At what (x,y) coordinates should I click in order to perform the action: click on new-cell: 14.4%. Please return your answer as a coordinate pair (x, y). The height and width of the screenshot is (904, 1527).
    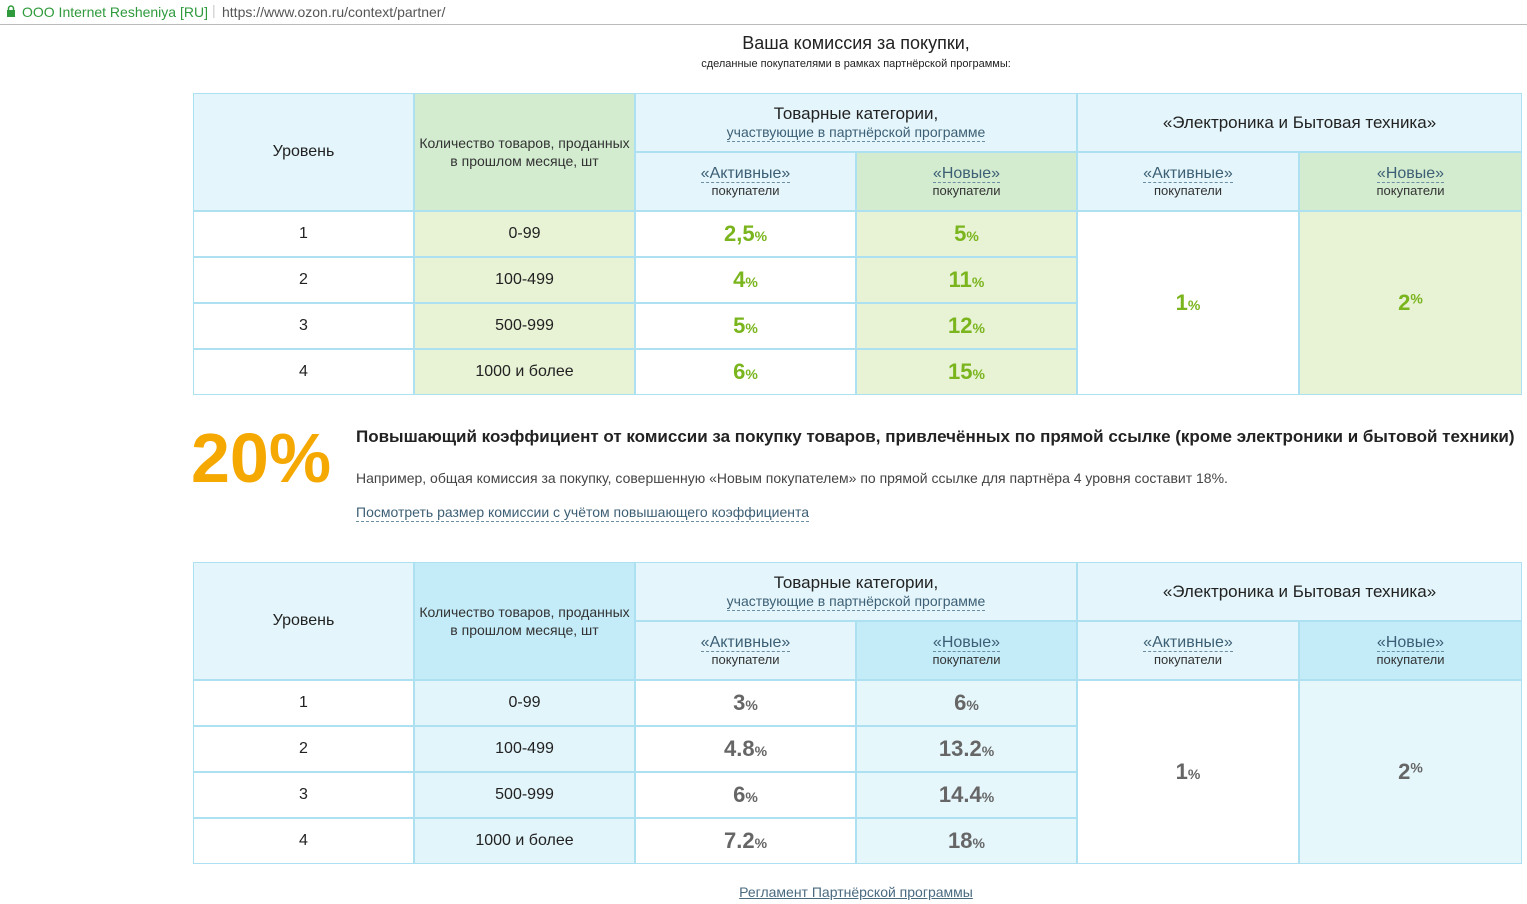
    Looking at the image, I should click on (966, 795).